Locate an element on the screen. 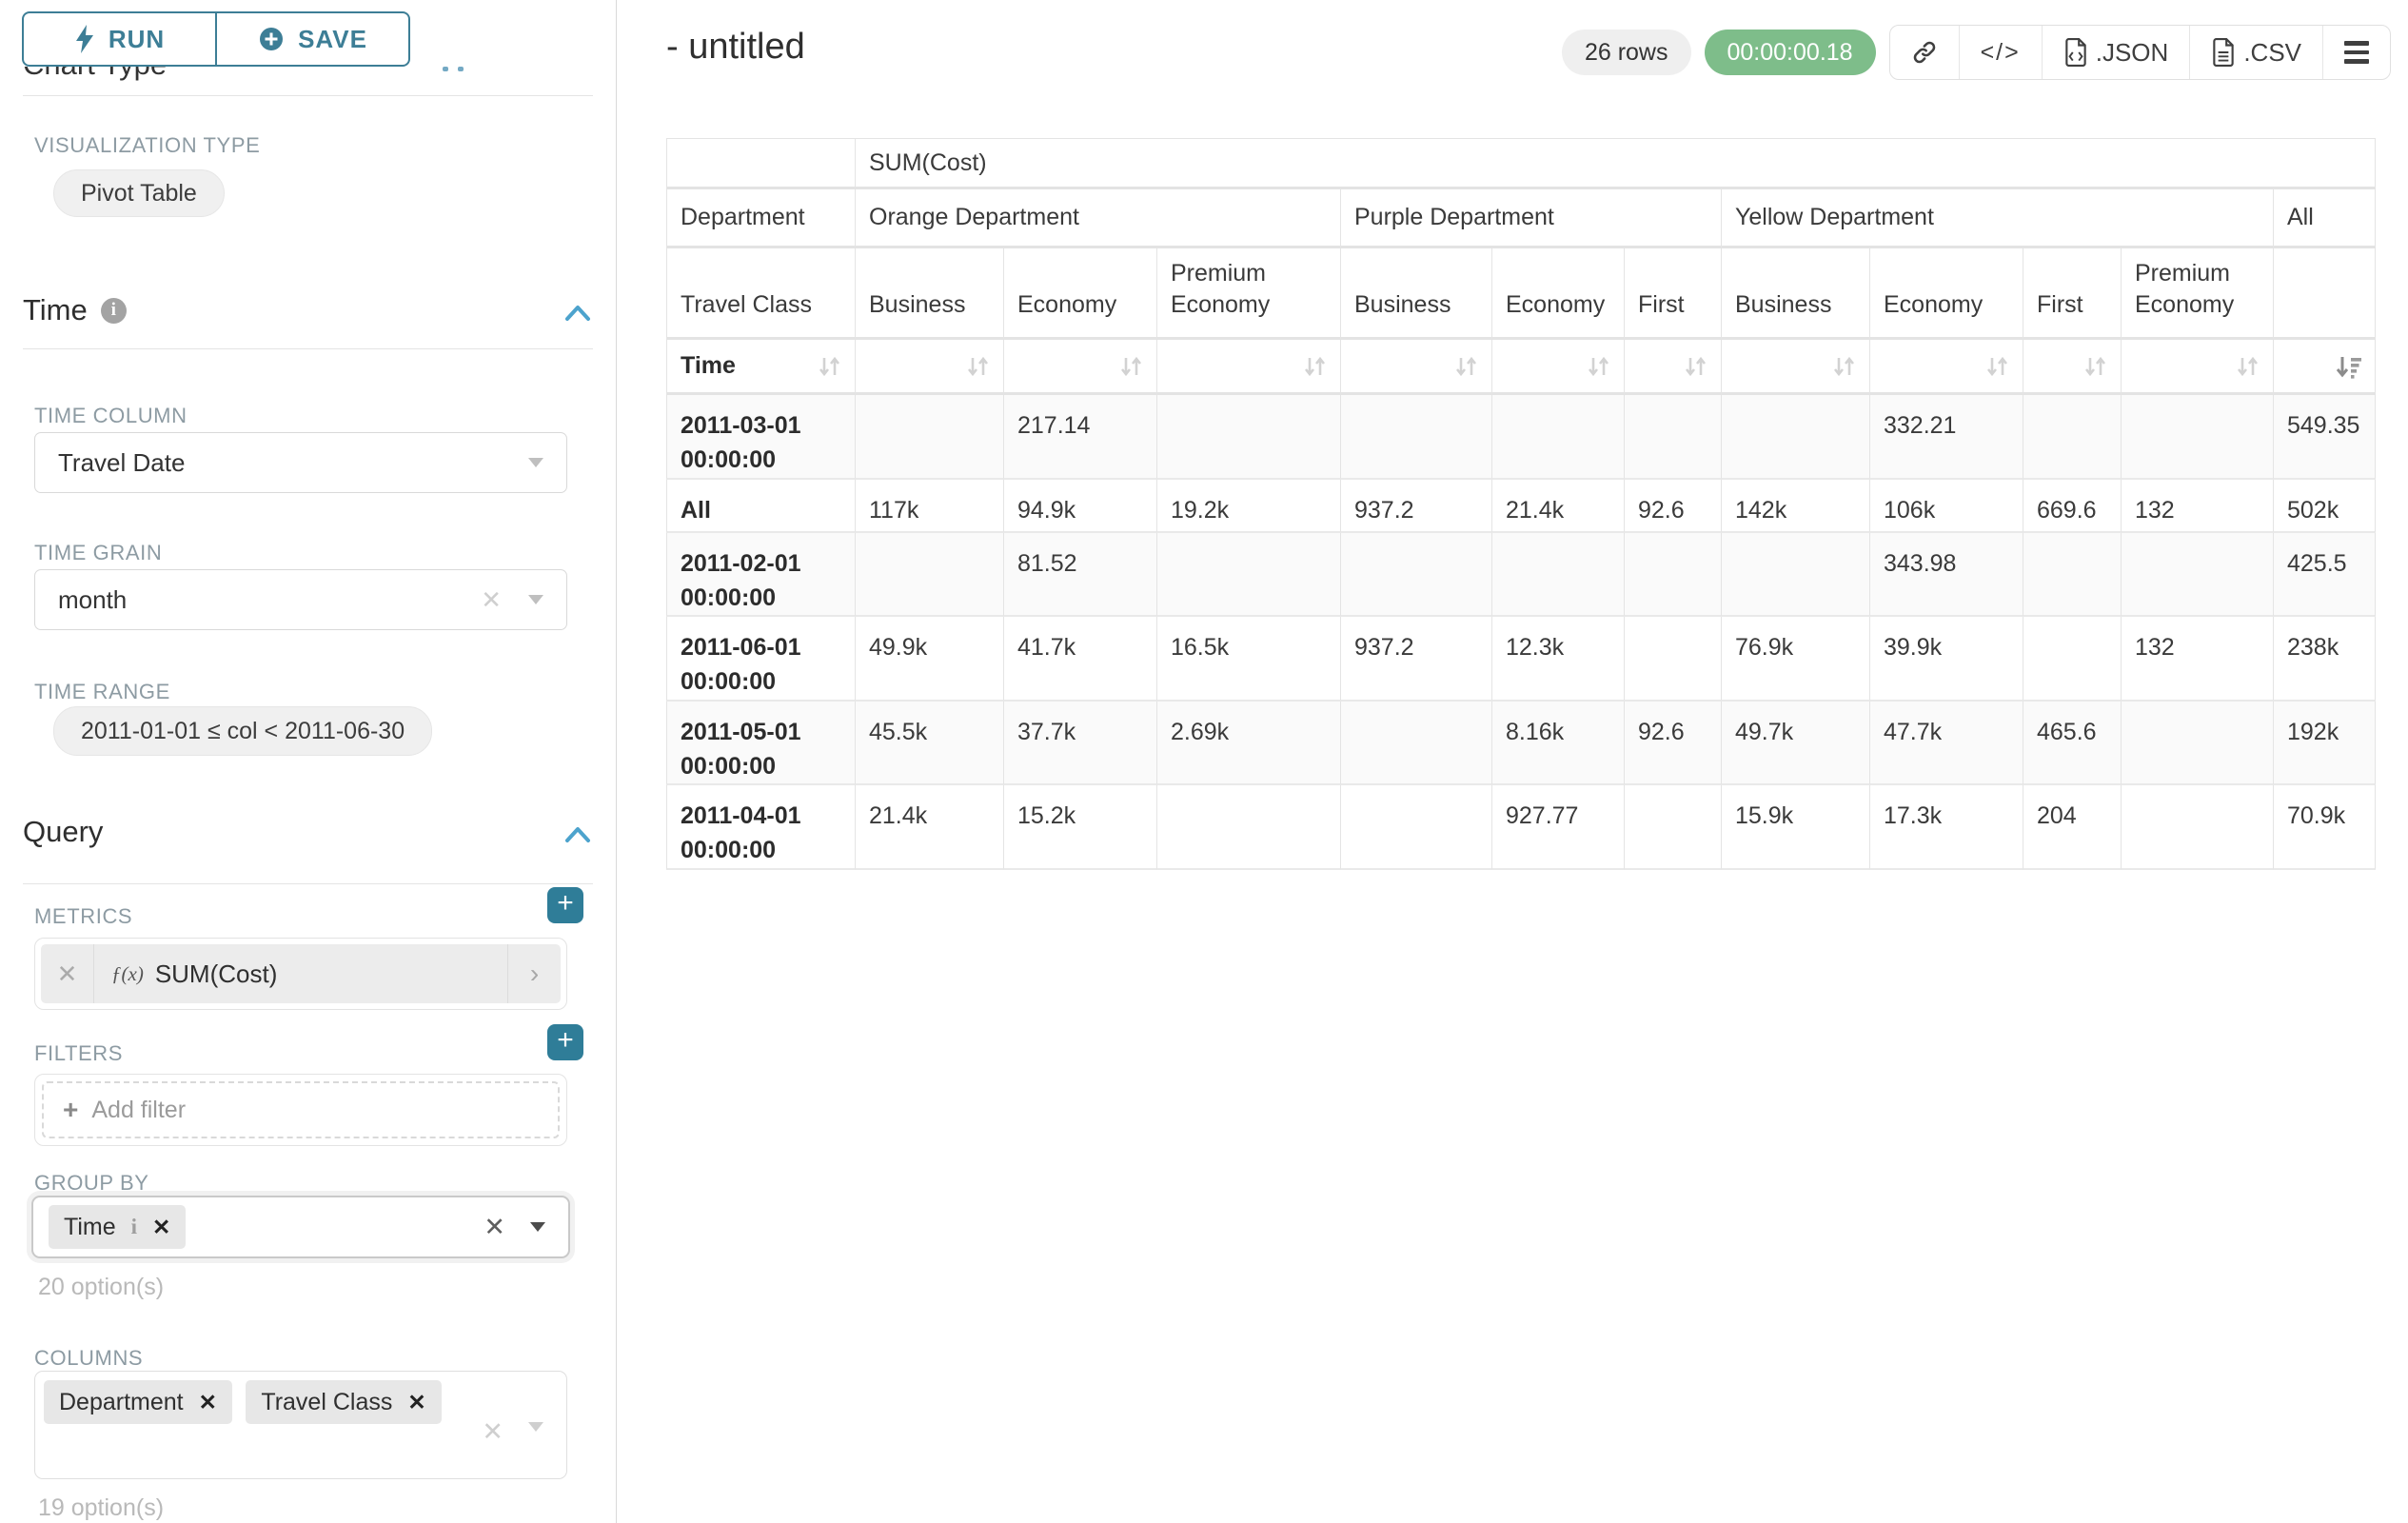 This screenshot has width=2408, height=1523. time-grain-value: month is located at coordinates (93, 599).